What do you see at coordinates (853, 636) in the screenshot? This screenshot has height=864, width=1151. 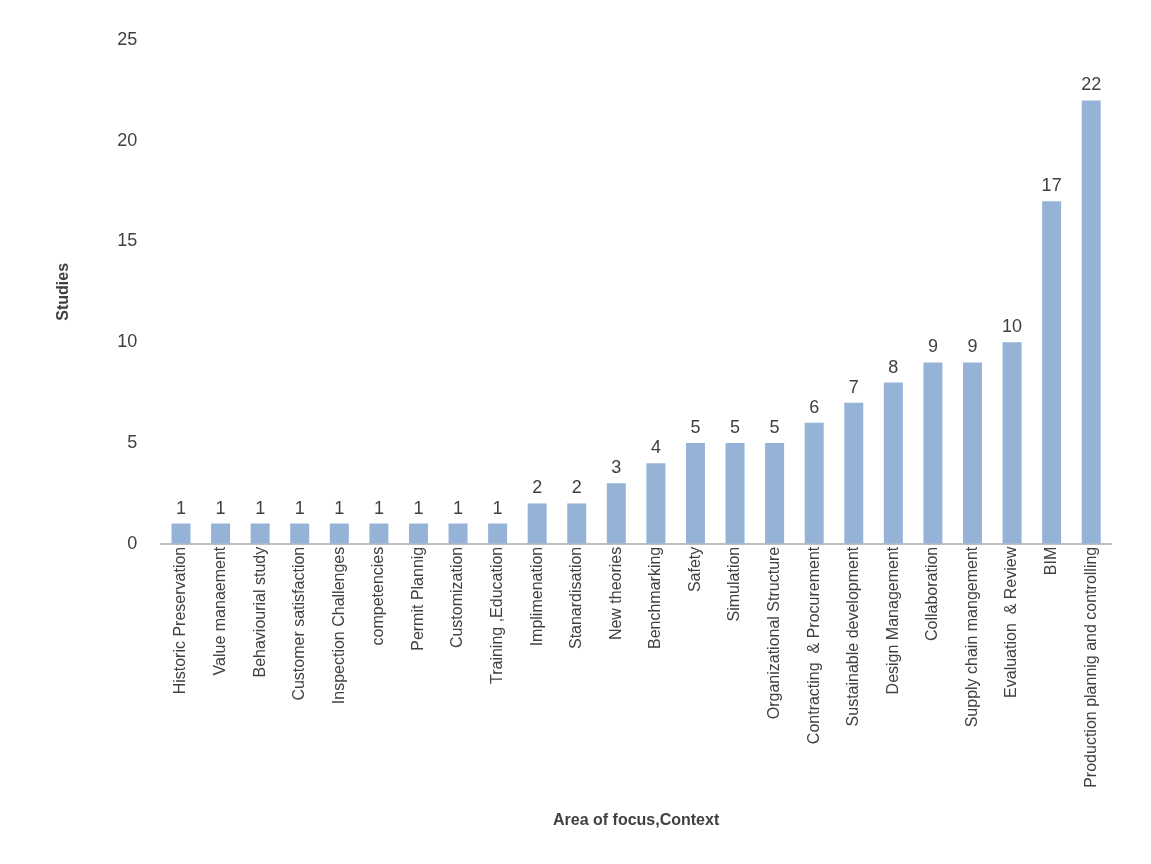 I see `x-tick-label: Sustainable development` at bounding box center [853, 636].